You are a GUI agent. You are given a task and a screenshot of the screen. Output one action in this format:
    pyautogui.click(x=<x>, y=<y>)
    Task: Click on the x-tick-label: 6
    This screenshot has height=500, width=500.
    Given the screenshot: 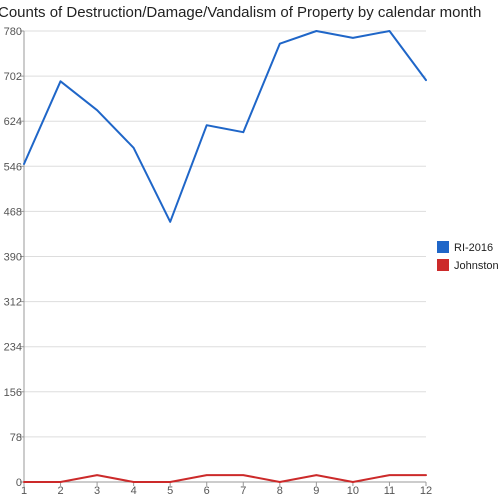 What is the action you would take?
    pyautogui.click(x=207, y=491)
    